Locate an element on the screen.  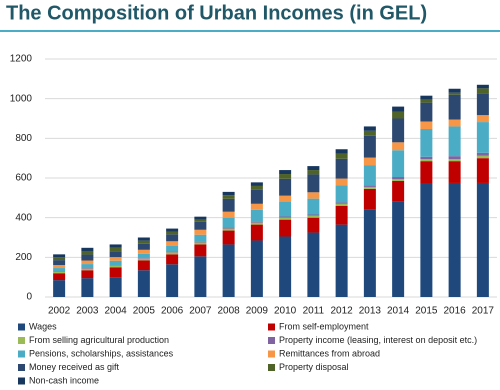
legend-label: Wages is located at coordinates (43, 326).